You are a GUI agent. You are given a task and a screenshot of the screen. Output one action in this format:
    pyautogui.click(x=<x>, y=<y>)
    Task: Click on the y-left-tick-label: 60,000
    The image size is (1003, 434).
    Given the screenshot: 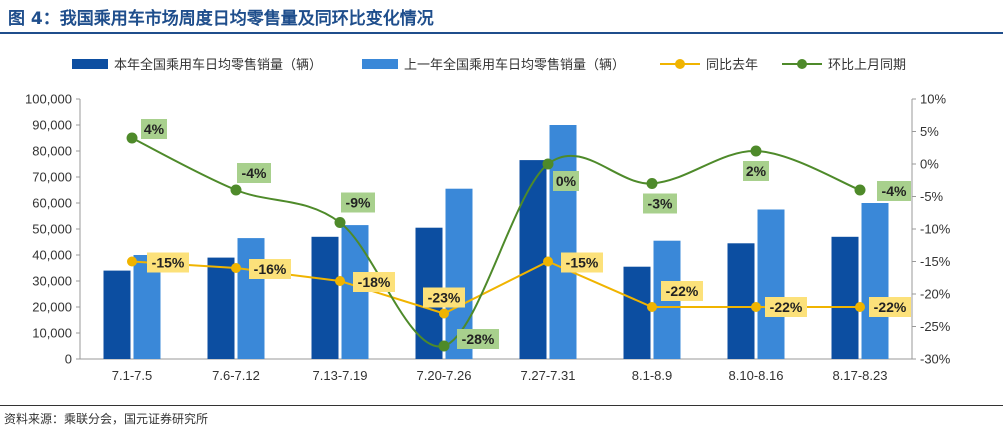 What is the action you would take?
    pyautogui.click(x=52, y=203)
    